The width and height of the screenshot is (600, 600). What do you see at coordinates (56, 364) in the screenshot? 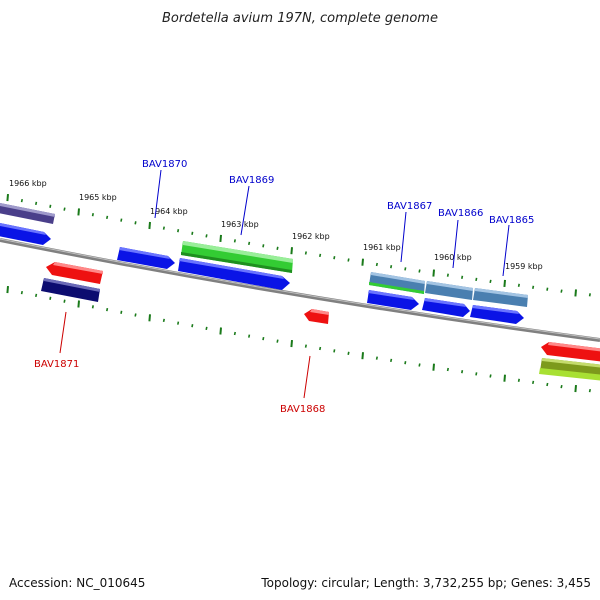
I see `gene-label-bav1871: BAV1871` at bounding box center [56, 364].